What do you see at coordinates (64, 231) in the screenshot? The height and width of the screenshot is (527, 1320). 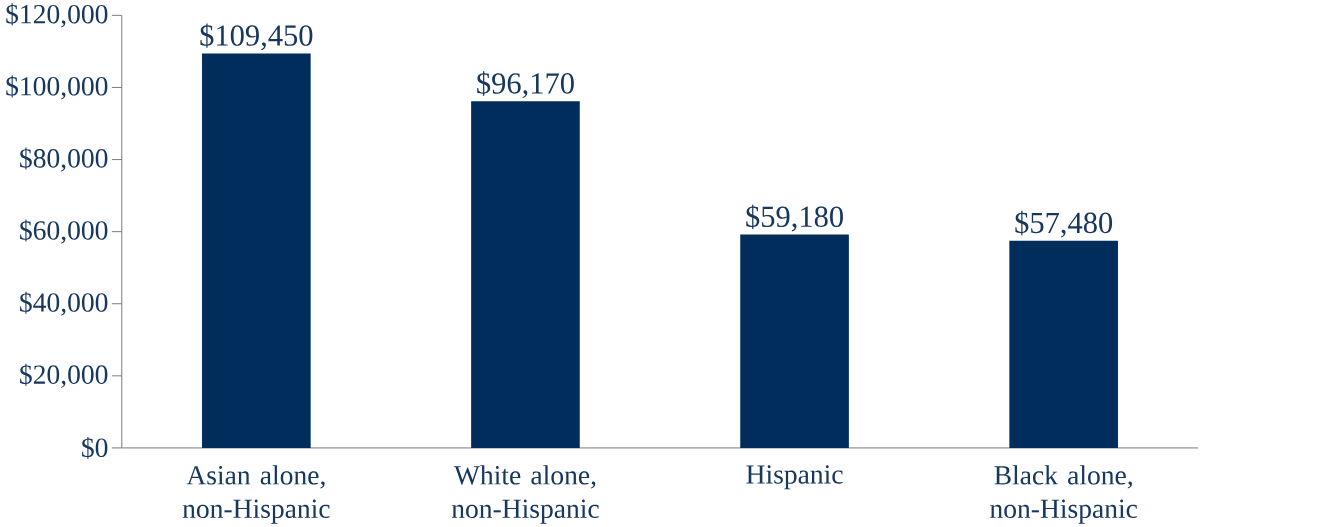 I see `y-tick-label: $60,000` at bounding box center [64, 231].